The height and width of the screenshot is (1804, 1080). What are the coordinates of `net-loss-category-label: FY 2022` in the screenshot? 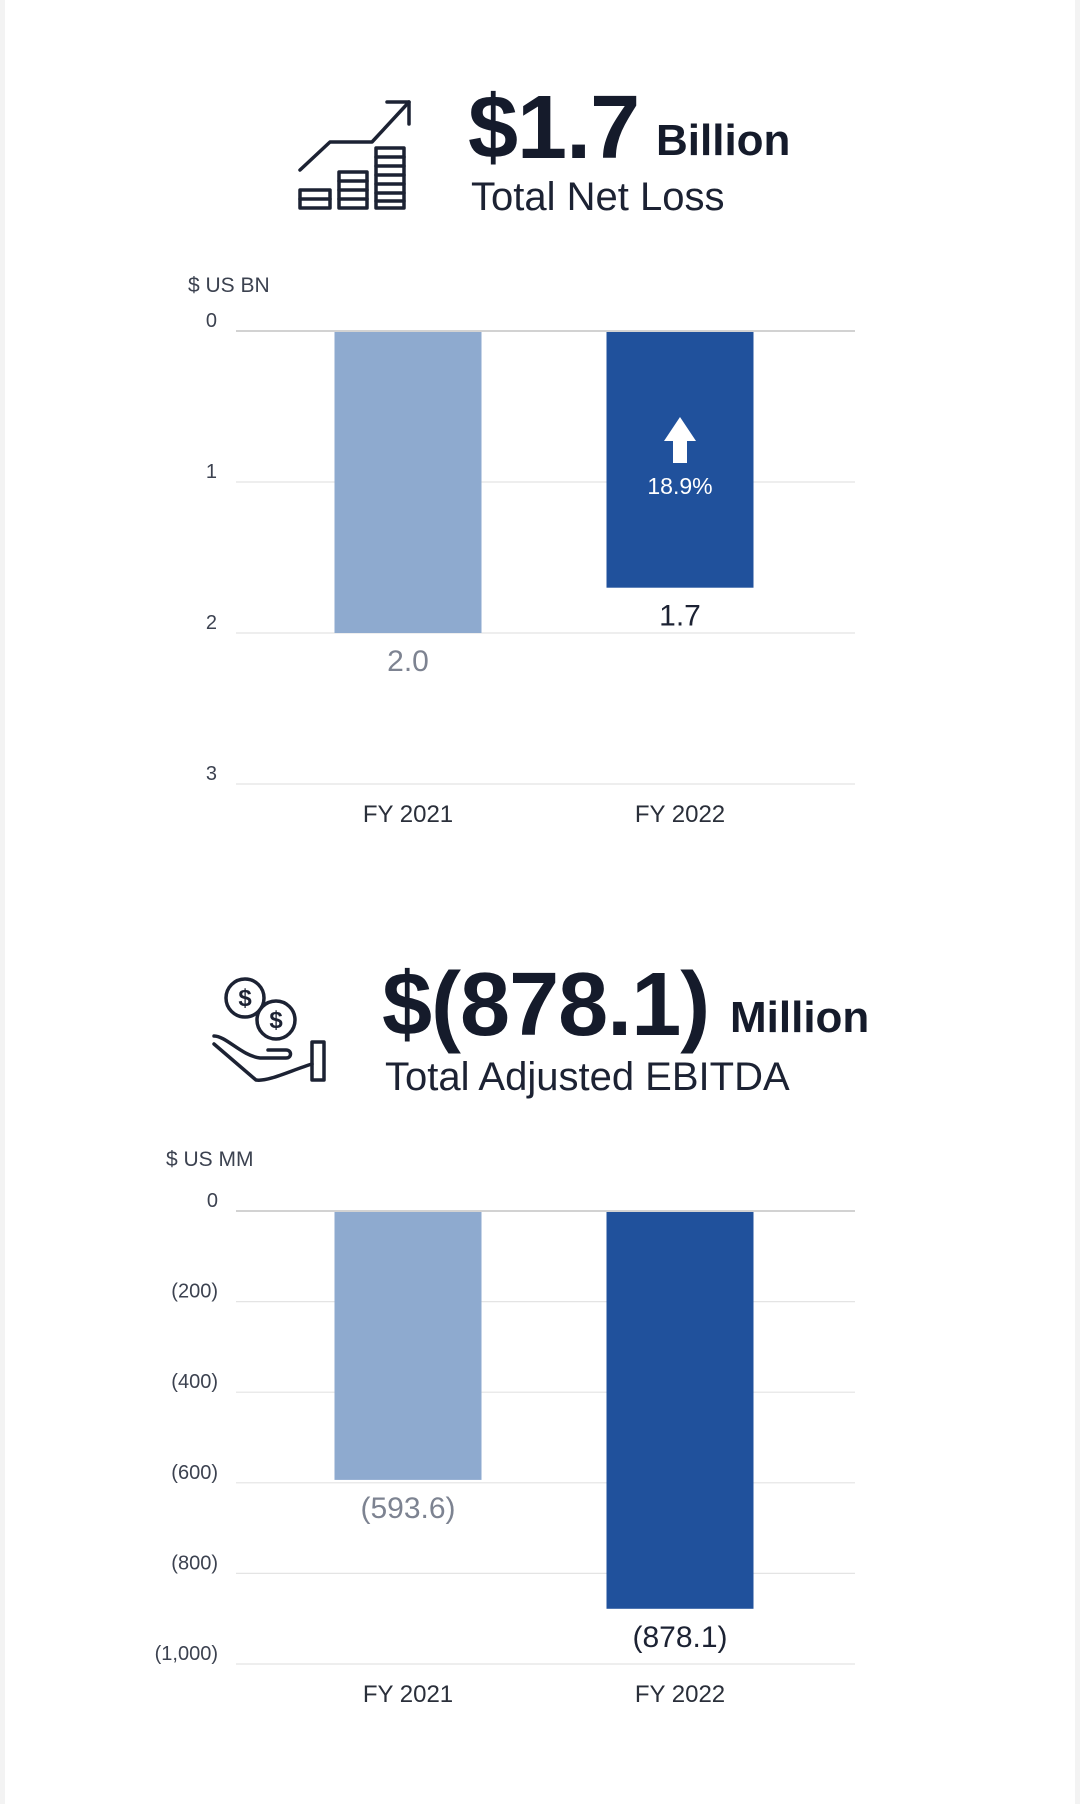 It's located at (680, 814).